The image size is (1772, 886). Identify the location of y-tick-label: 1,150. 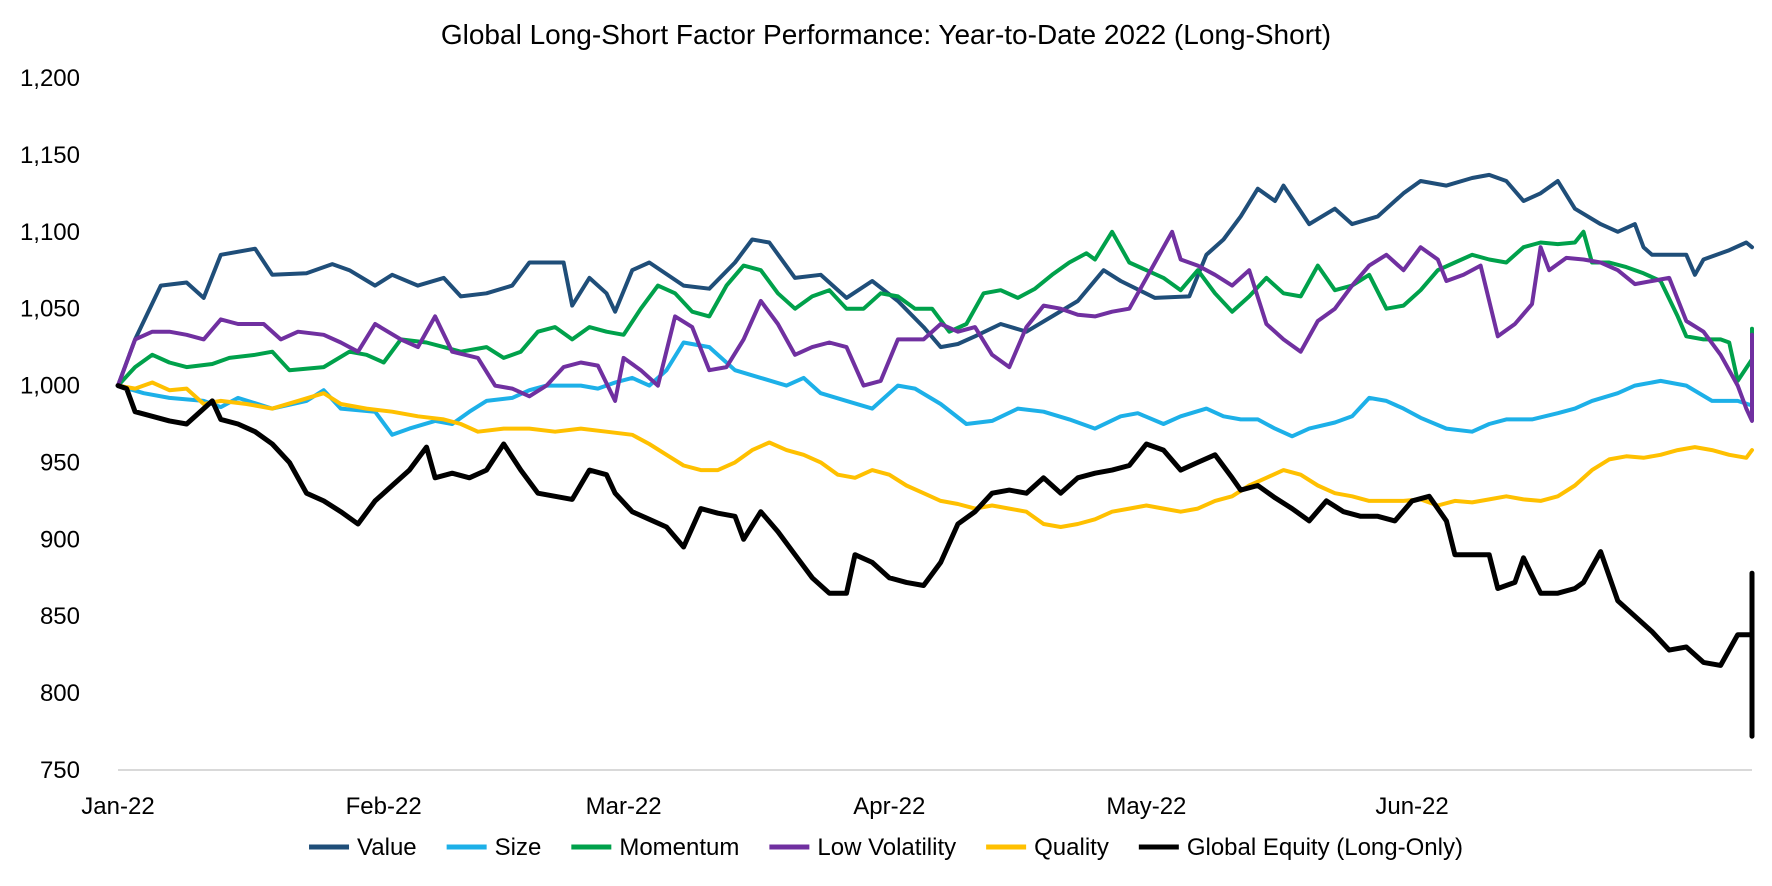
(50, 155).